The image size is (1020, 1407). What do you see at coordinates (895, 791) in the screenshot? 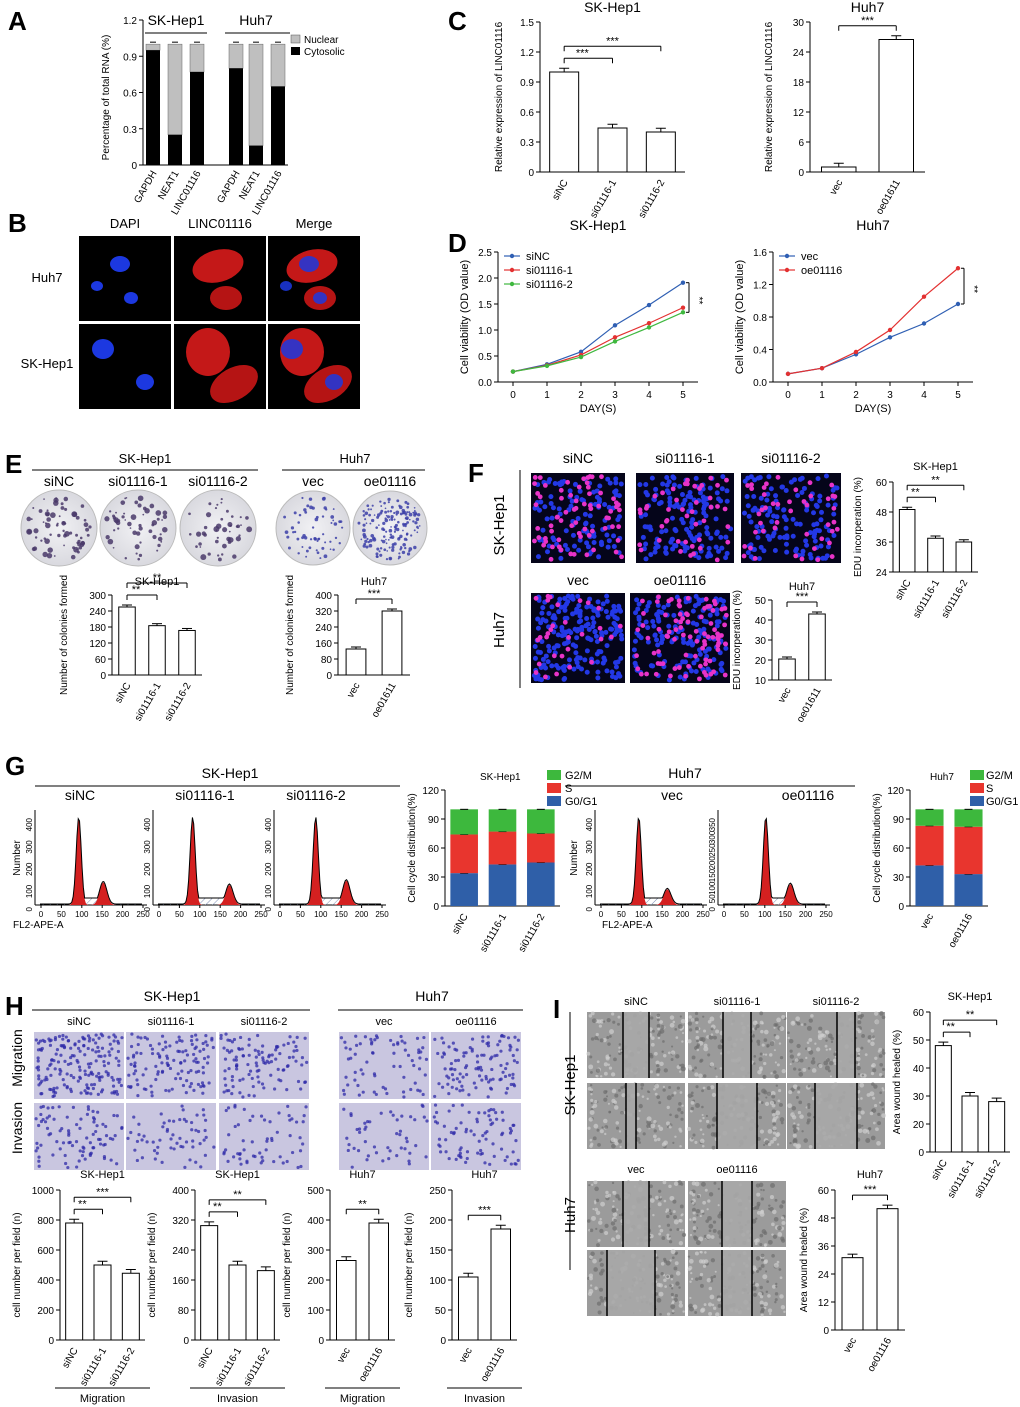
I see `y-tick-label: 120` at bounding box center [895, 791].